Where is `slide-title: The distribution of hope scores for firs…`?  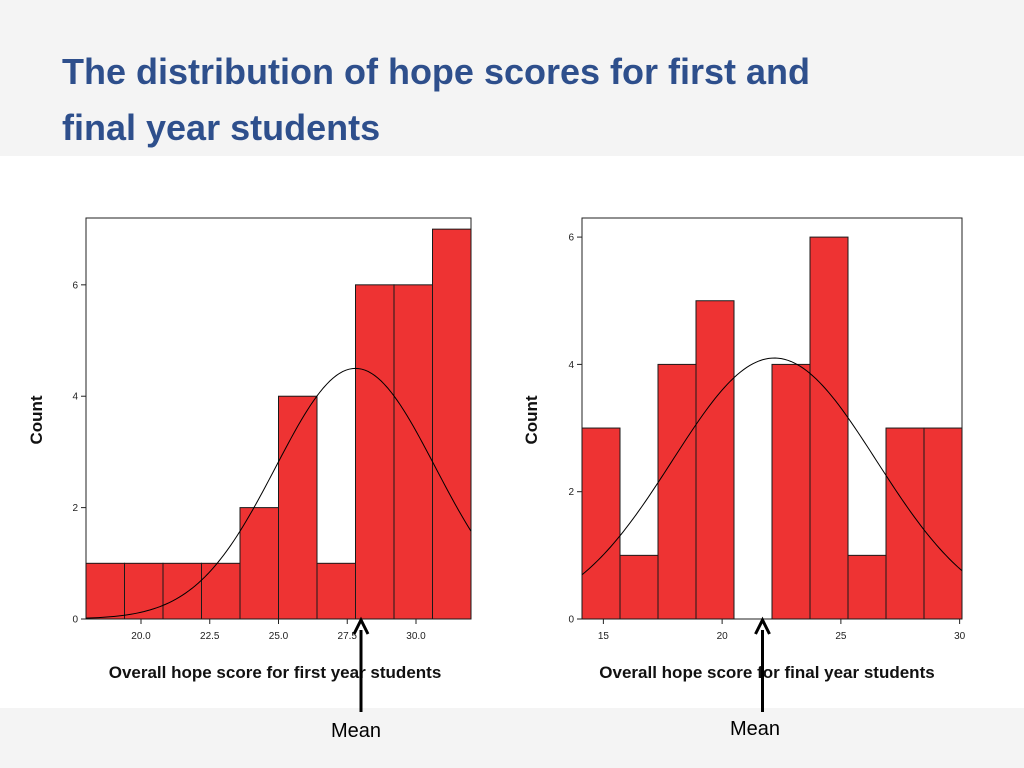
slide-title: The distribution of hope scores for firs… is located at coordinates (502, 100).